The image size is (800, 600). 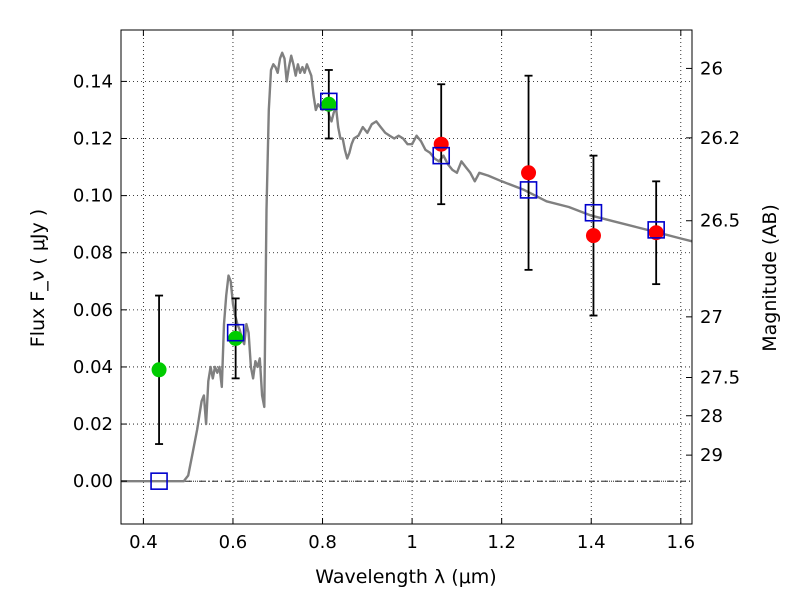 I want to click on y-tick-label: 0.08, so click(x=93, y=253).